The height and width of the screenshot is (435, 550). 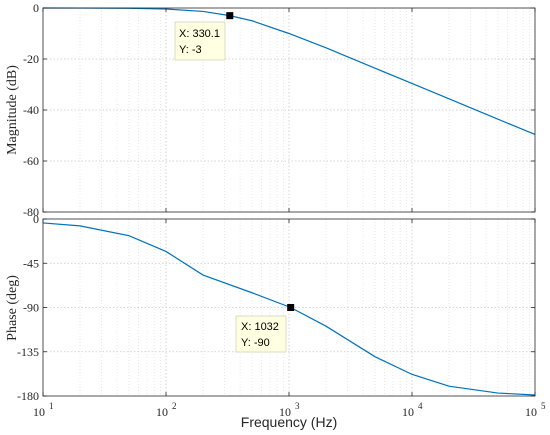 I want to click on magnitude-datatip: X: 330.1 Y: -3, so click(x=204, y=36).